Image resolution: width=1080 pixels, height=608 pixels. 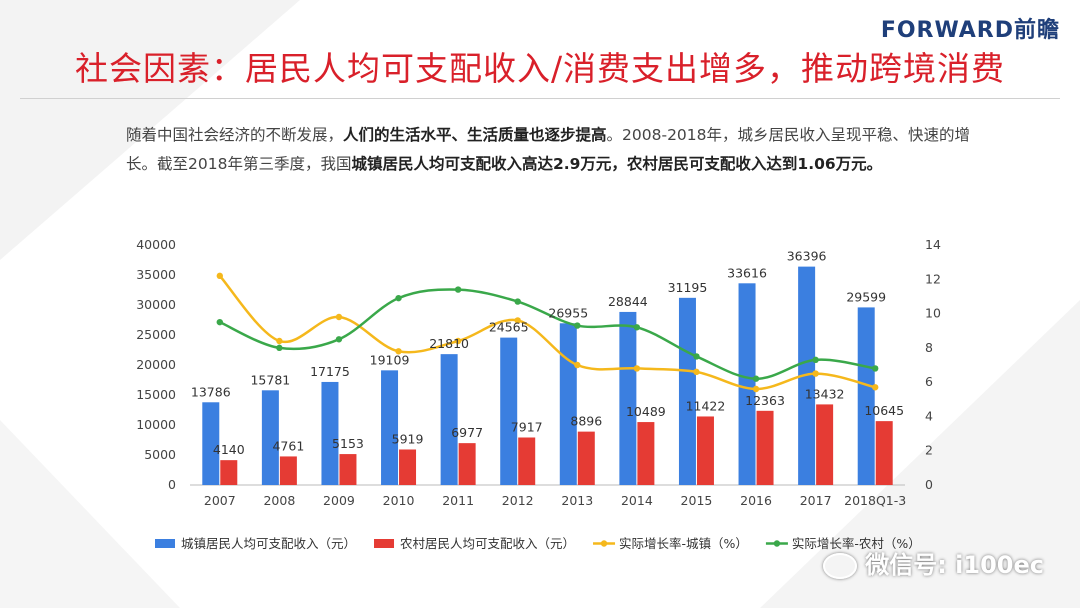 I want to click on data-label-urban: 19109, so click(x=390, y=359).